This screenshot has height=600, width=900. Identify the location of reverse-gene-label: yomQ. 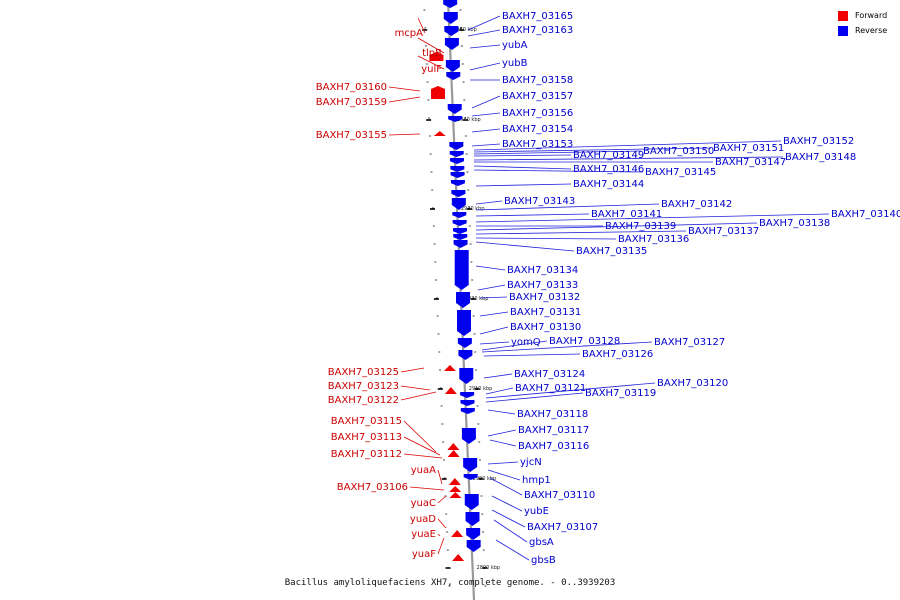
(526, 342).